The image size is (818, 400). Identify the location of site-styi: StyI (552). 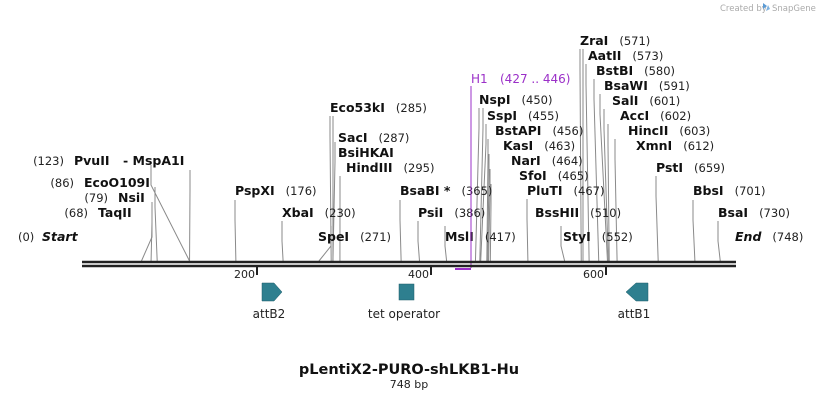
(598, 236).